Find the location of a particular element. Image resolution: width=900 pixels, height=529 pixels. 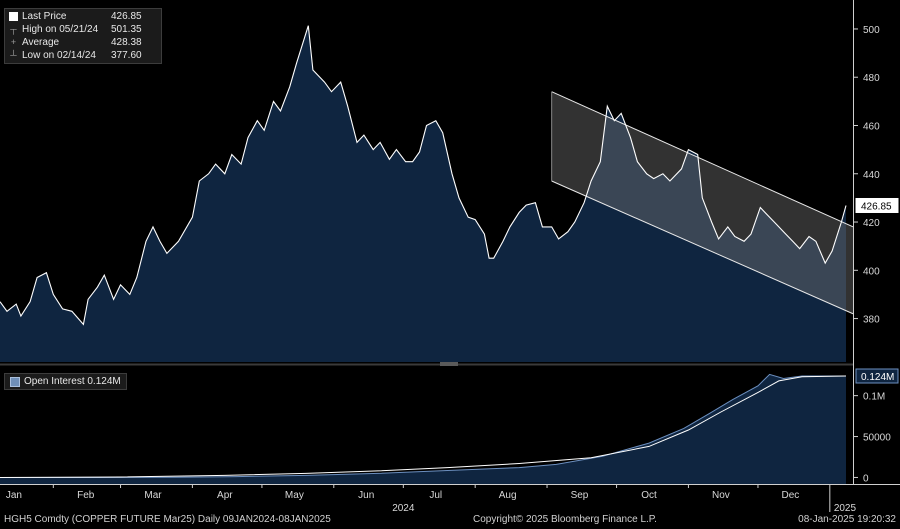

footer-timestamp: 08-Jan-2025 19:20:32 is located at coordinates (847, 519).